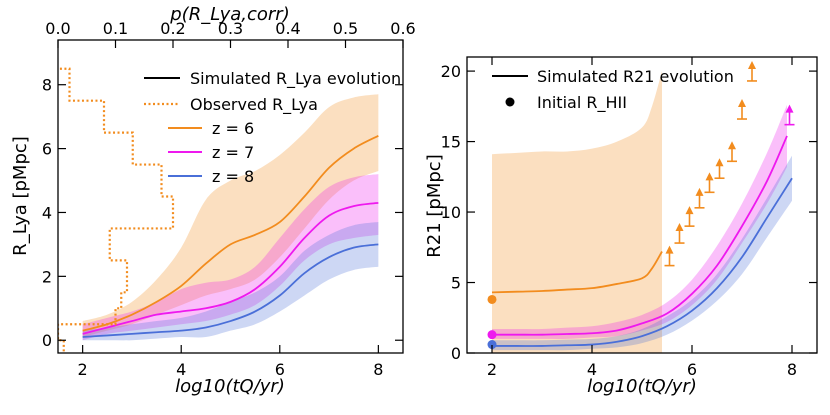 Image resolution: width=830 pixels, height=415 pixels. Describe the element at coordinates (47, 340) in the screenshot. I see `left-y-tick-label: 0` at that location.